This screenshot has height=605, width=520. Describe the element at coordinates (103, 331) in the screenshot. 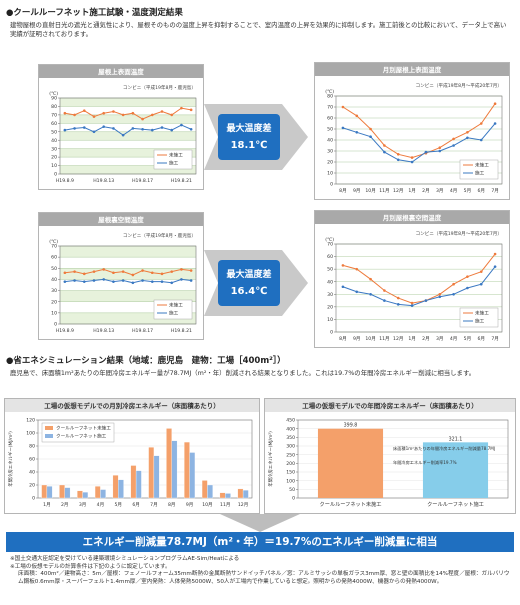

I see `x-tick-label: H19.8.13` at that location.